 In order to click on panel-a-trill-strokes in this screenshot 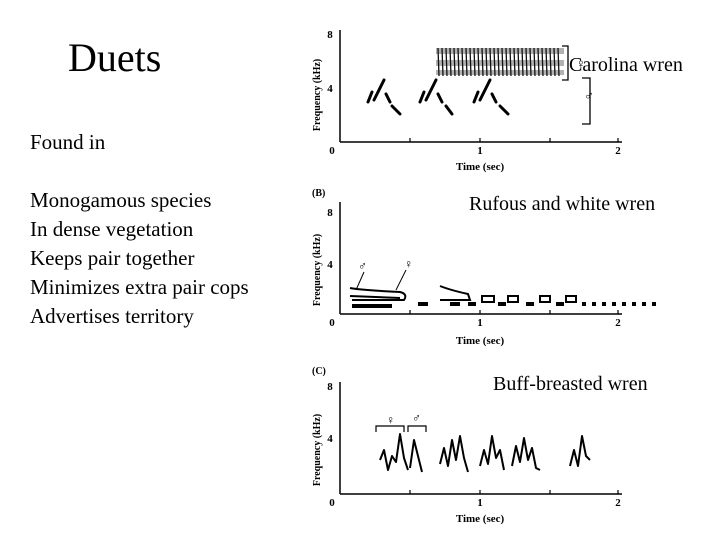, I will do `click(498, 62)`.